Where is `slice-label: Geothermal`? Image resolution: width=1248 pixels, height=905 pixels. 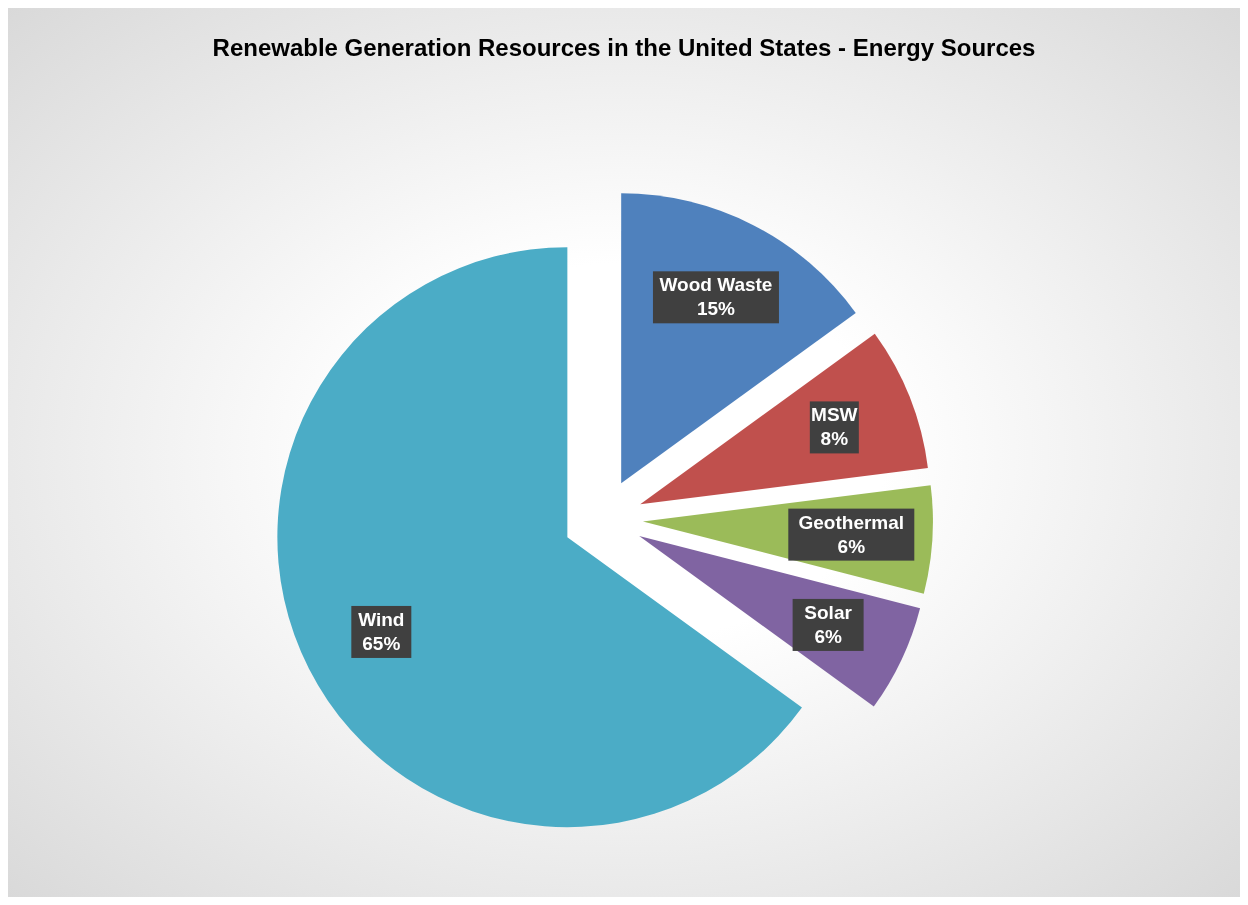
slice-label: Geothermal is located at coordinates (851, 522).